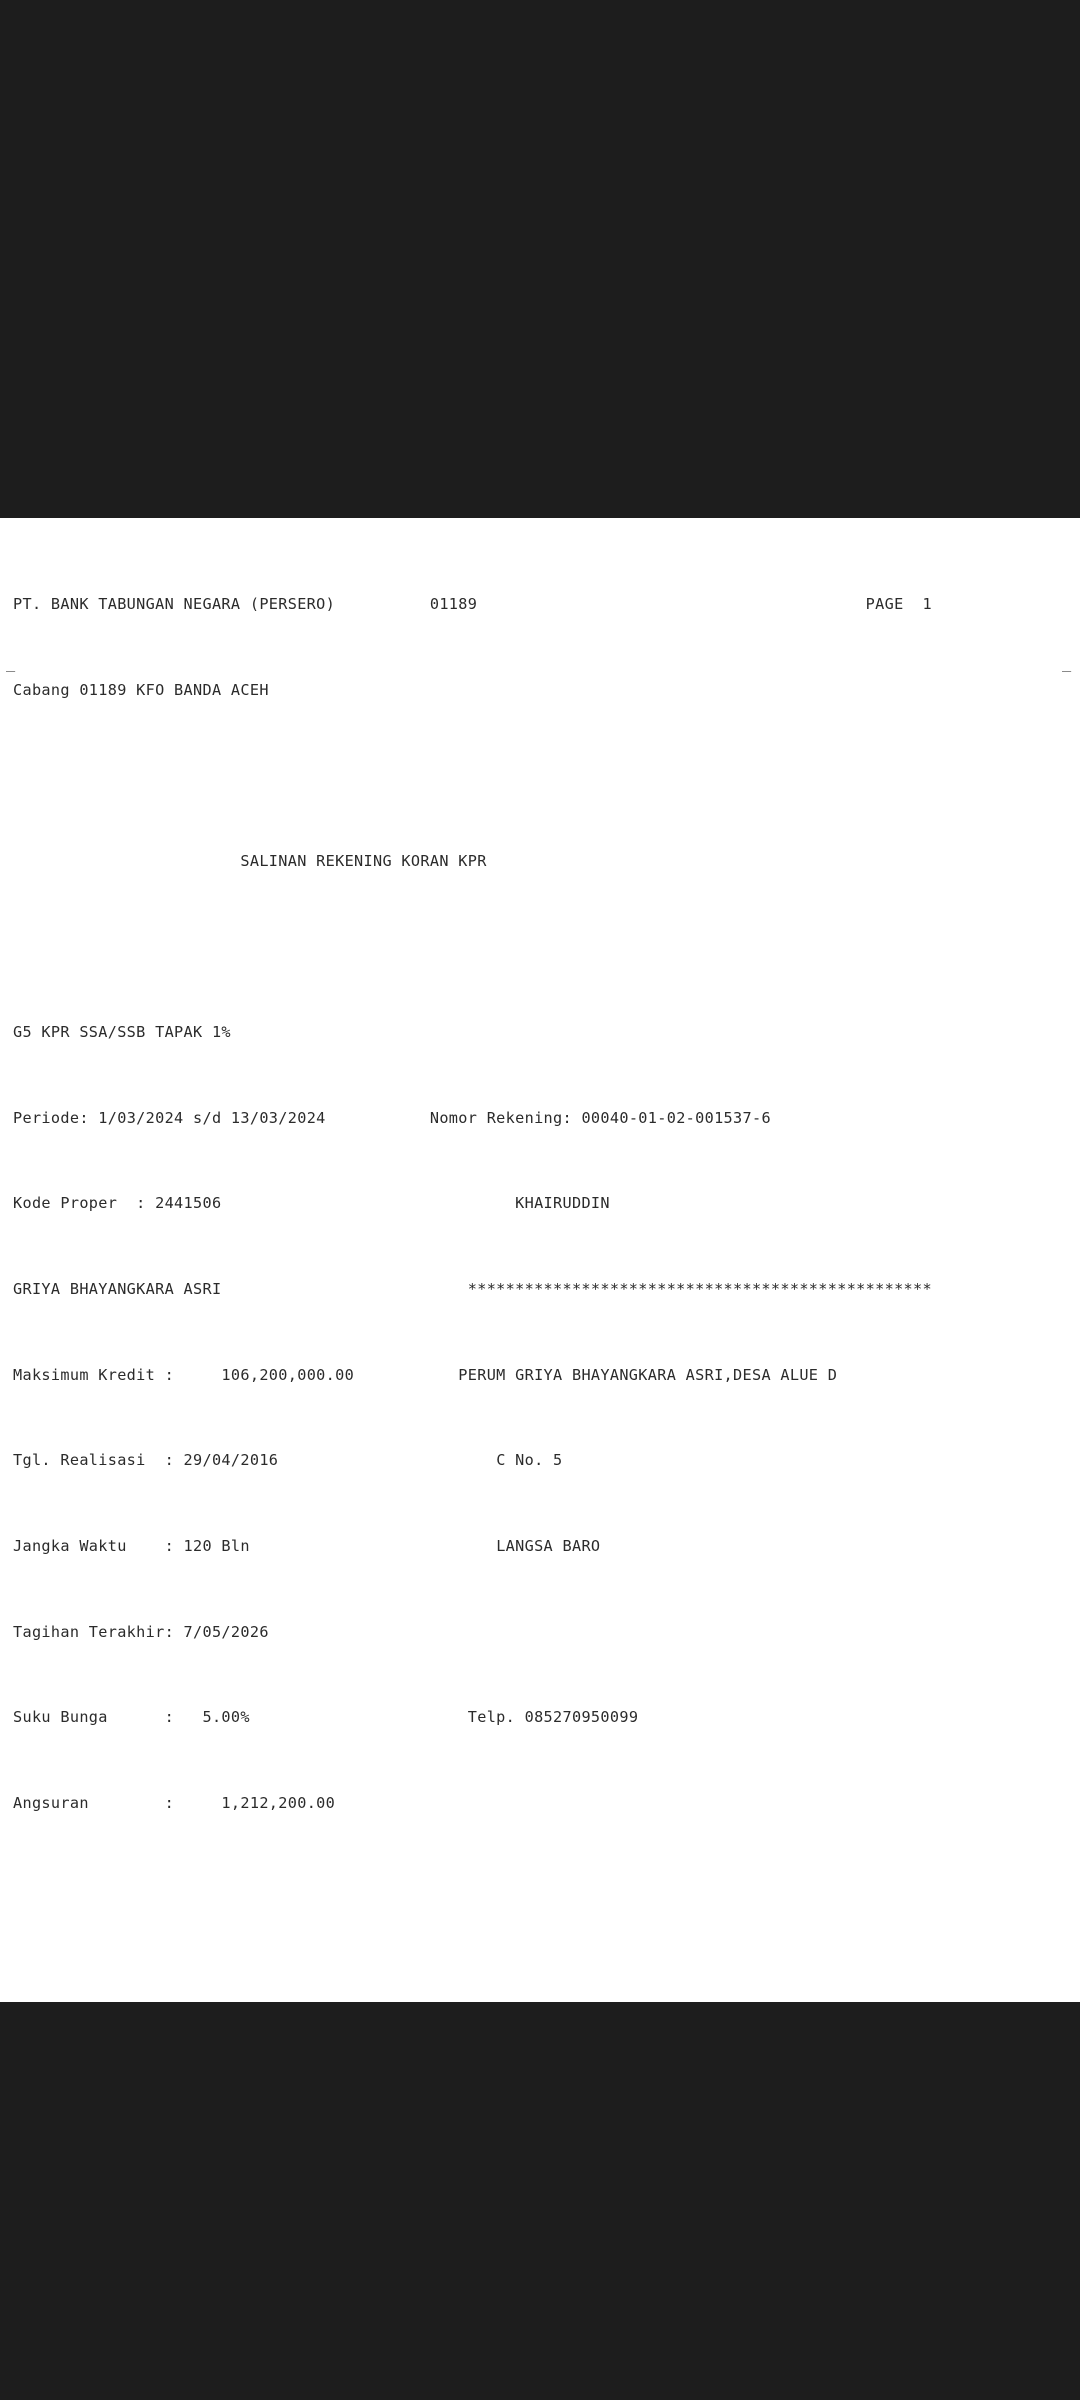 This screenshot has width=1080, height=2400. I want to click on tagihan-terakhir-value: 7/05/2026, so click(221, 1631).